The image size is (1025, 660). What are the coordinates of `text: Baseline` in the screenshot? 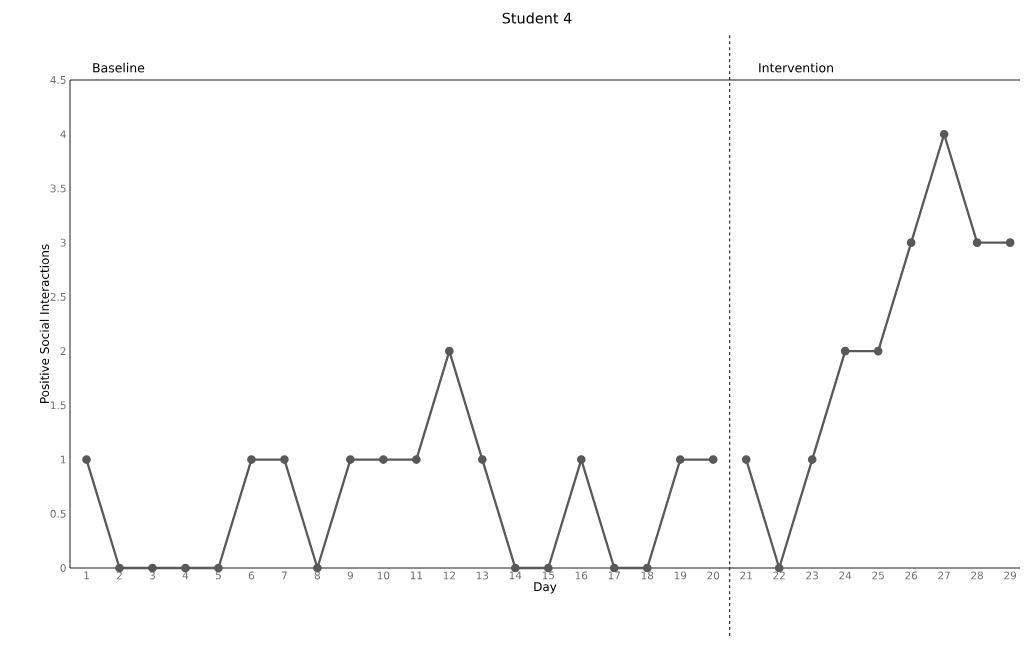 It's located at (119, 67).